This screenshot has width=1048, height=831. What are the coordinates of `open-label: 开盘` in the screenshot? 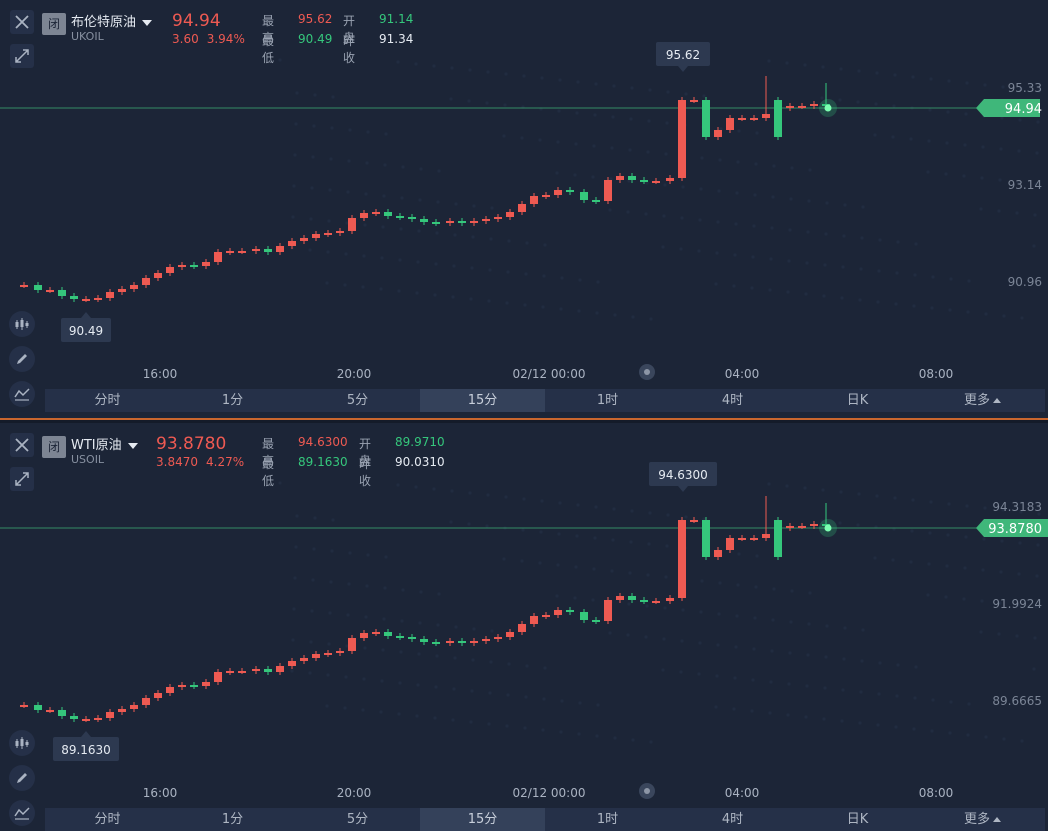 It's located at (365, 452).